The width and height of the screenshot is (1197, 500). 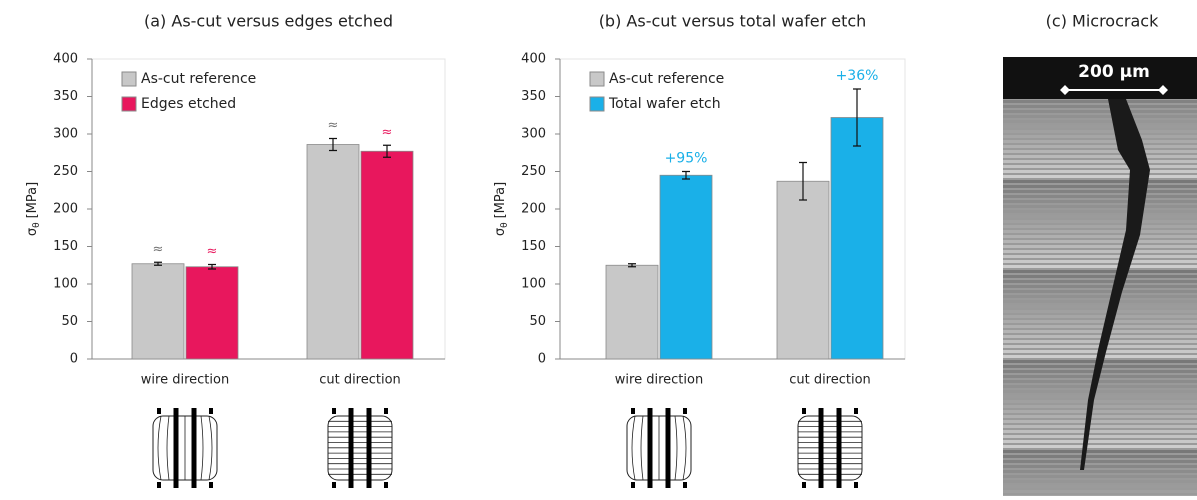 I want to click on legend-label: As-cut reference, so click(x=198, y=79).